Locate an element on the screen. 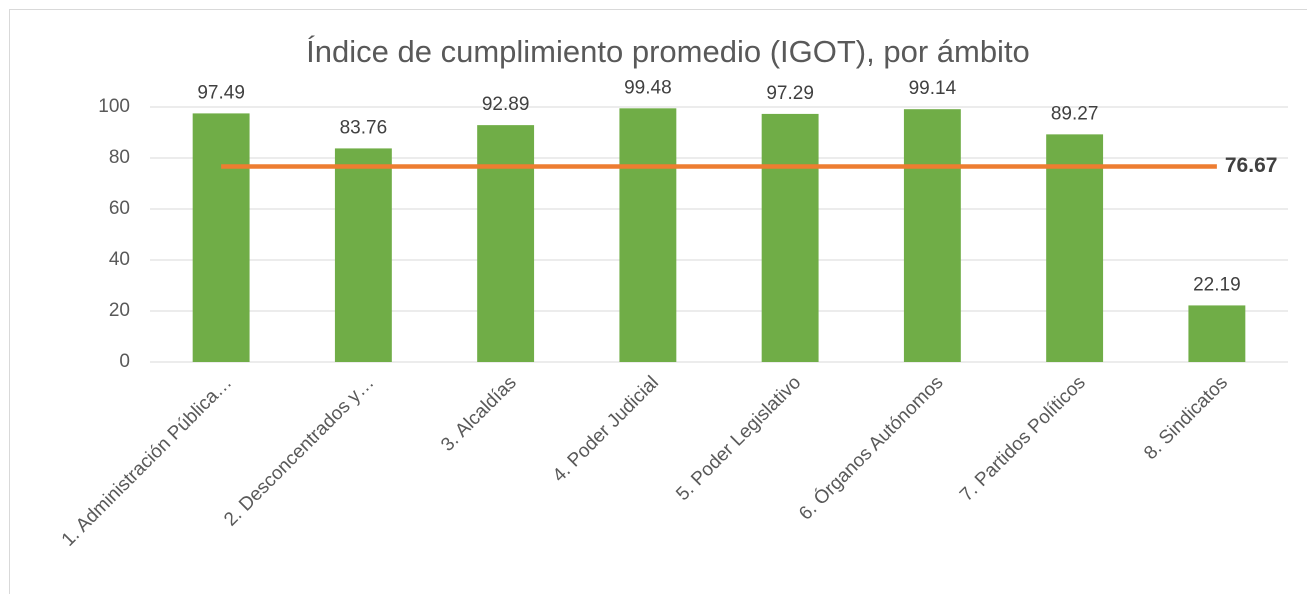 The width and height of the screenshot is (1307, 594). y-tick-label: 100 is located at coordinates (114, 106).